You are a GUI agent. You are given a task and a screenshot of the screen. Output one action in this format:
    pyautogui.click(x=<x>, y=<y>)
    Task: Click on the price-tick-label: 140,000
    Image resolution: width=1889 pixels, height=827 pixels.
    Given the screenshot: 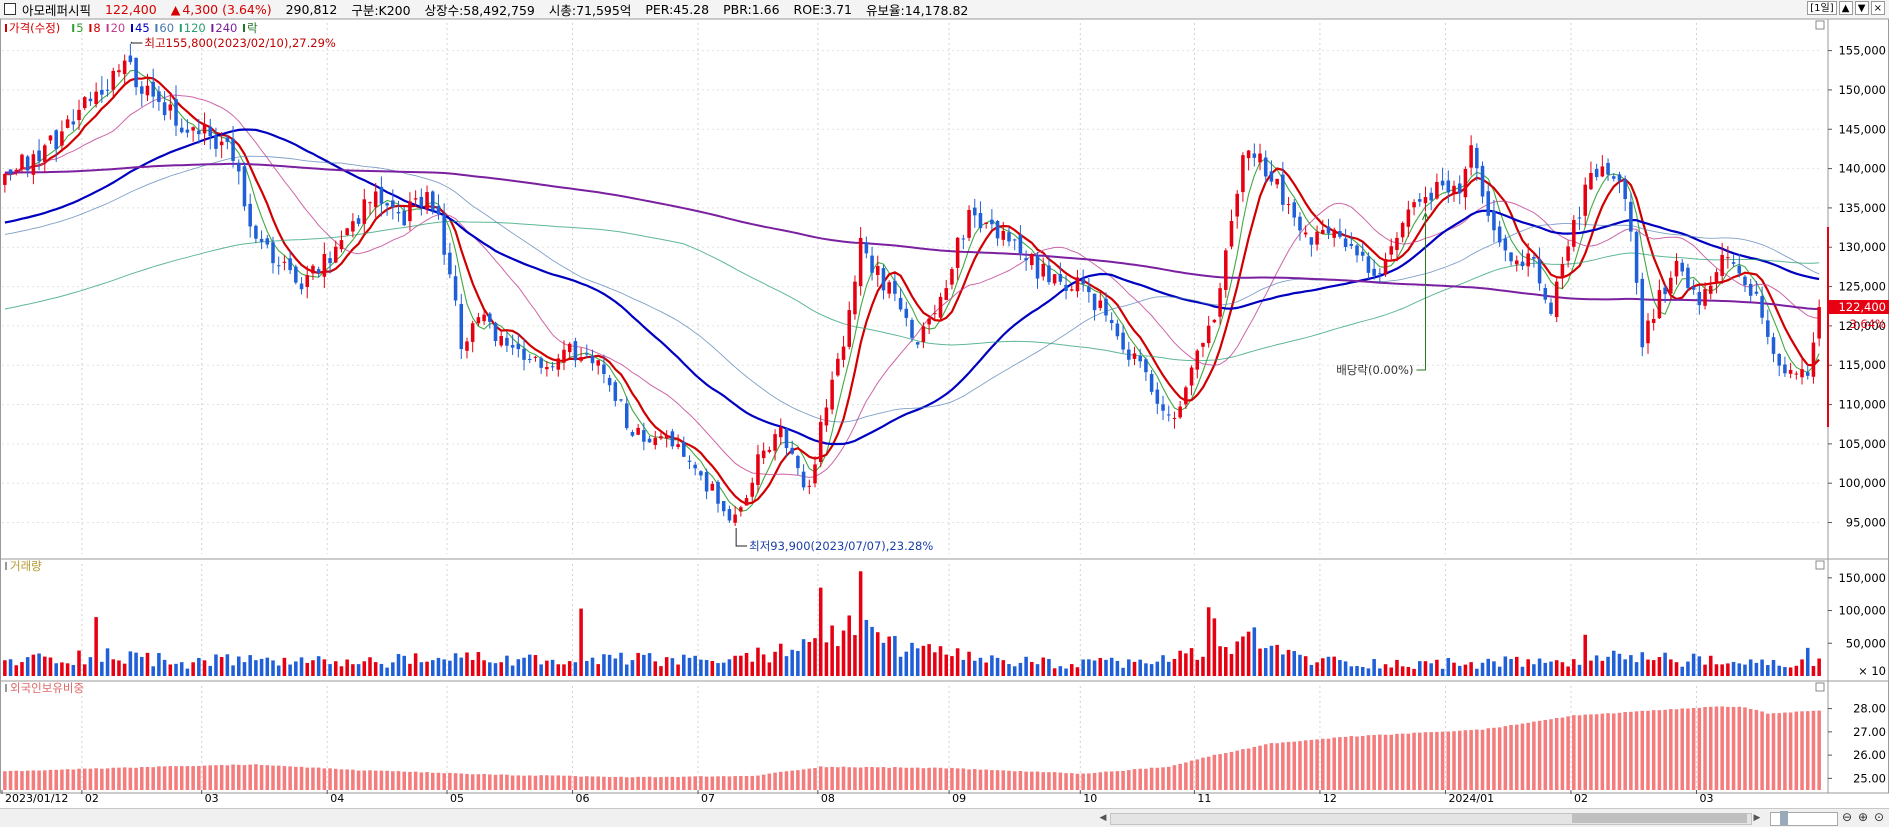 What is the action you would take?
    pyautogui.click(x=1862, y=169)
    